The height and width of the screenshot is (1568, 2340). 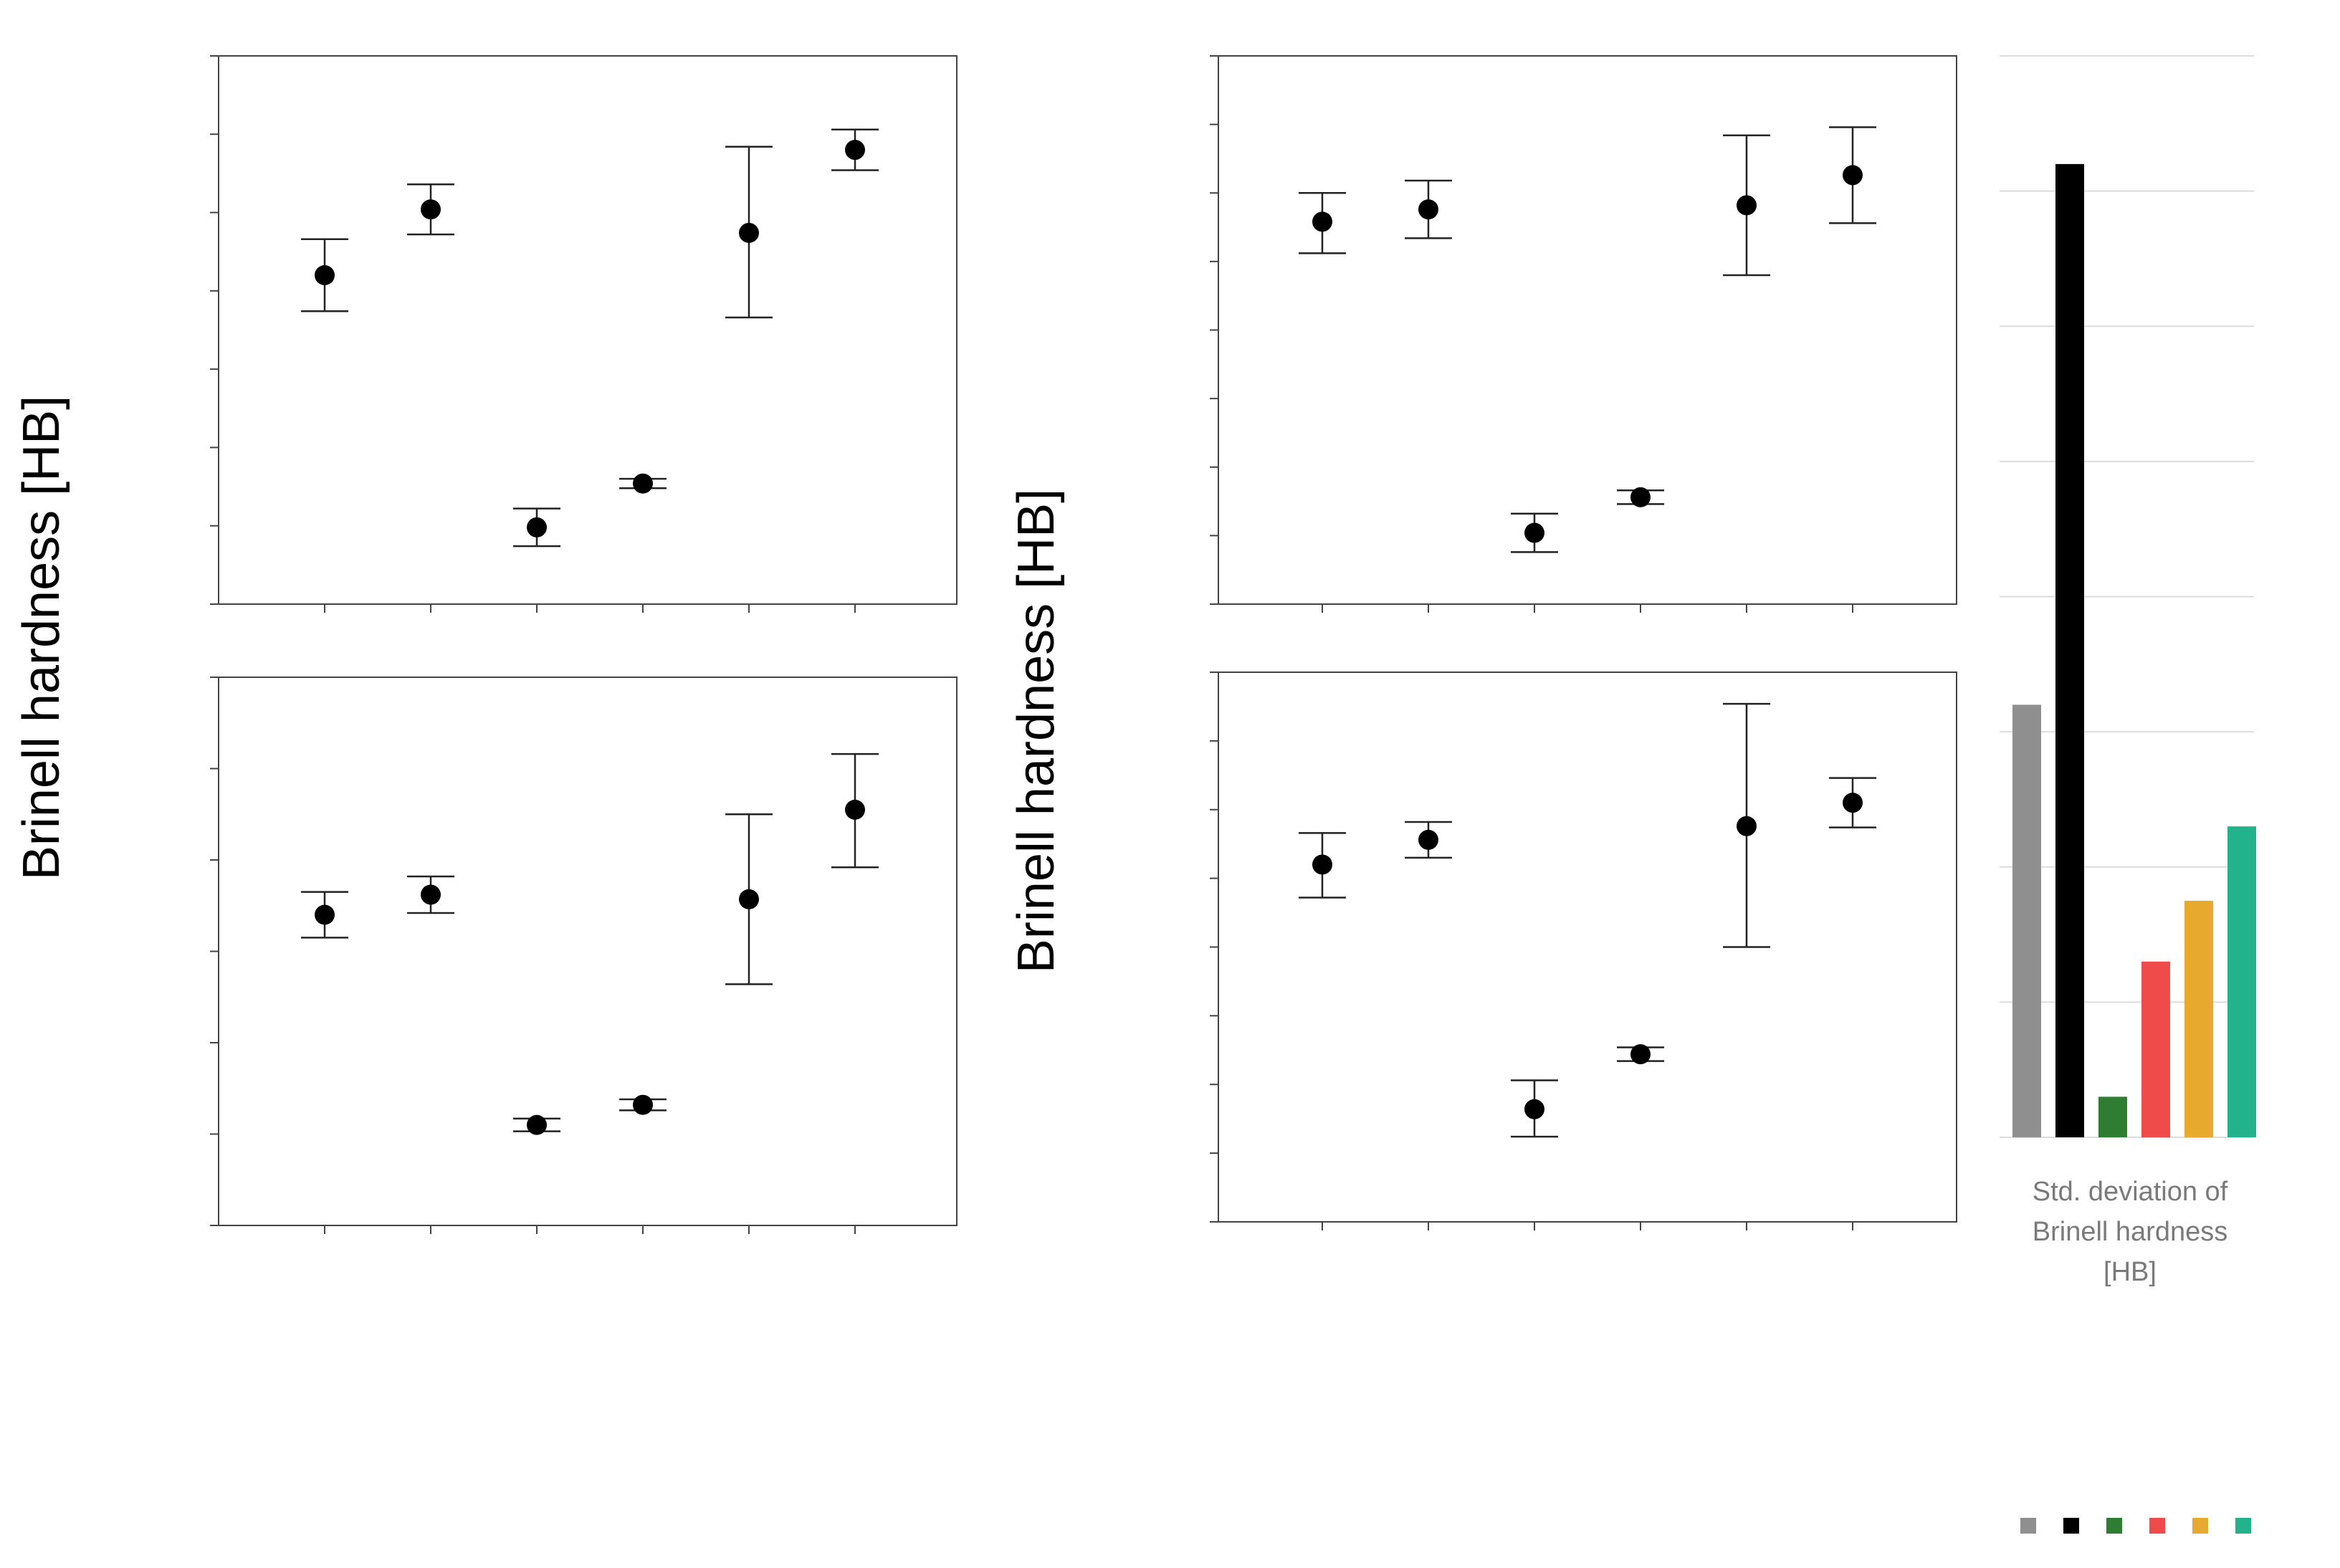 I want to click on panel-mk10, so click(x=584, y=955).